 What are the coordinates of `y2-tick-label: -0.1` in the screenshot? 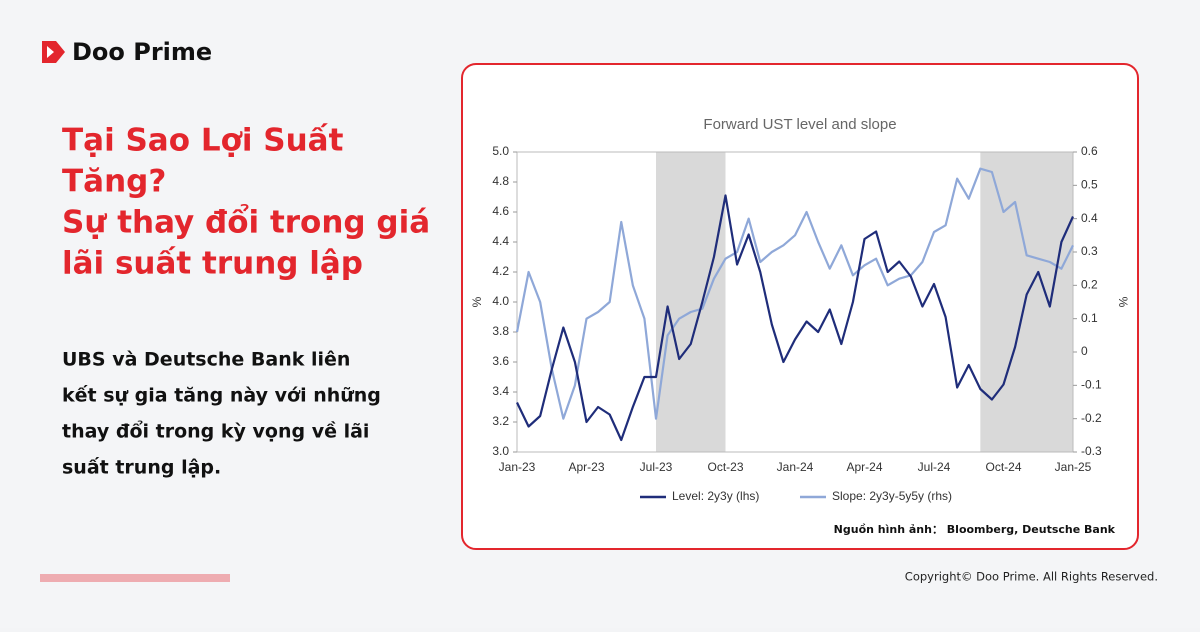 It's located at (1091, 385).